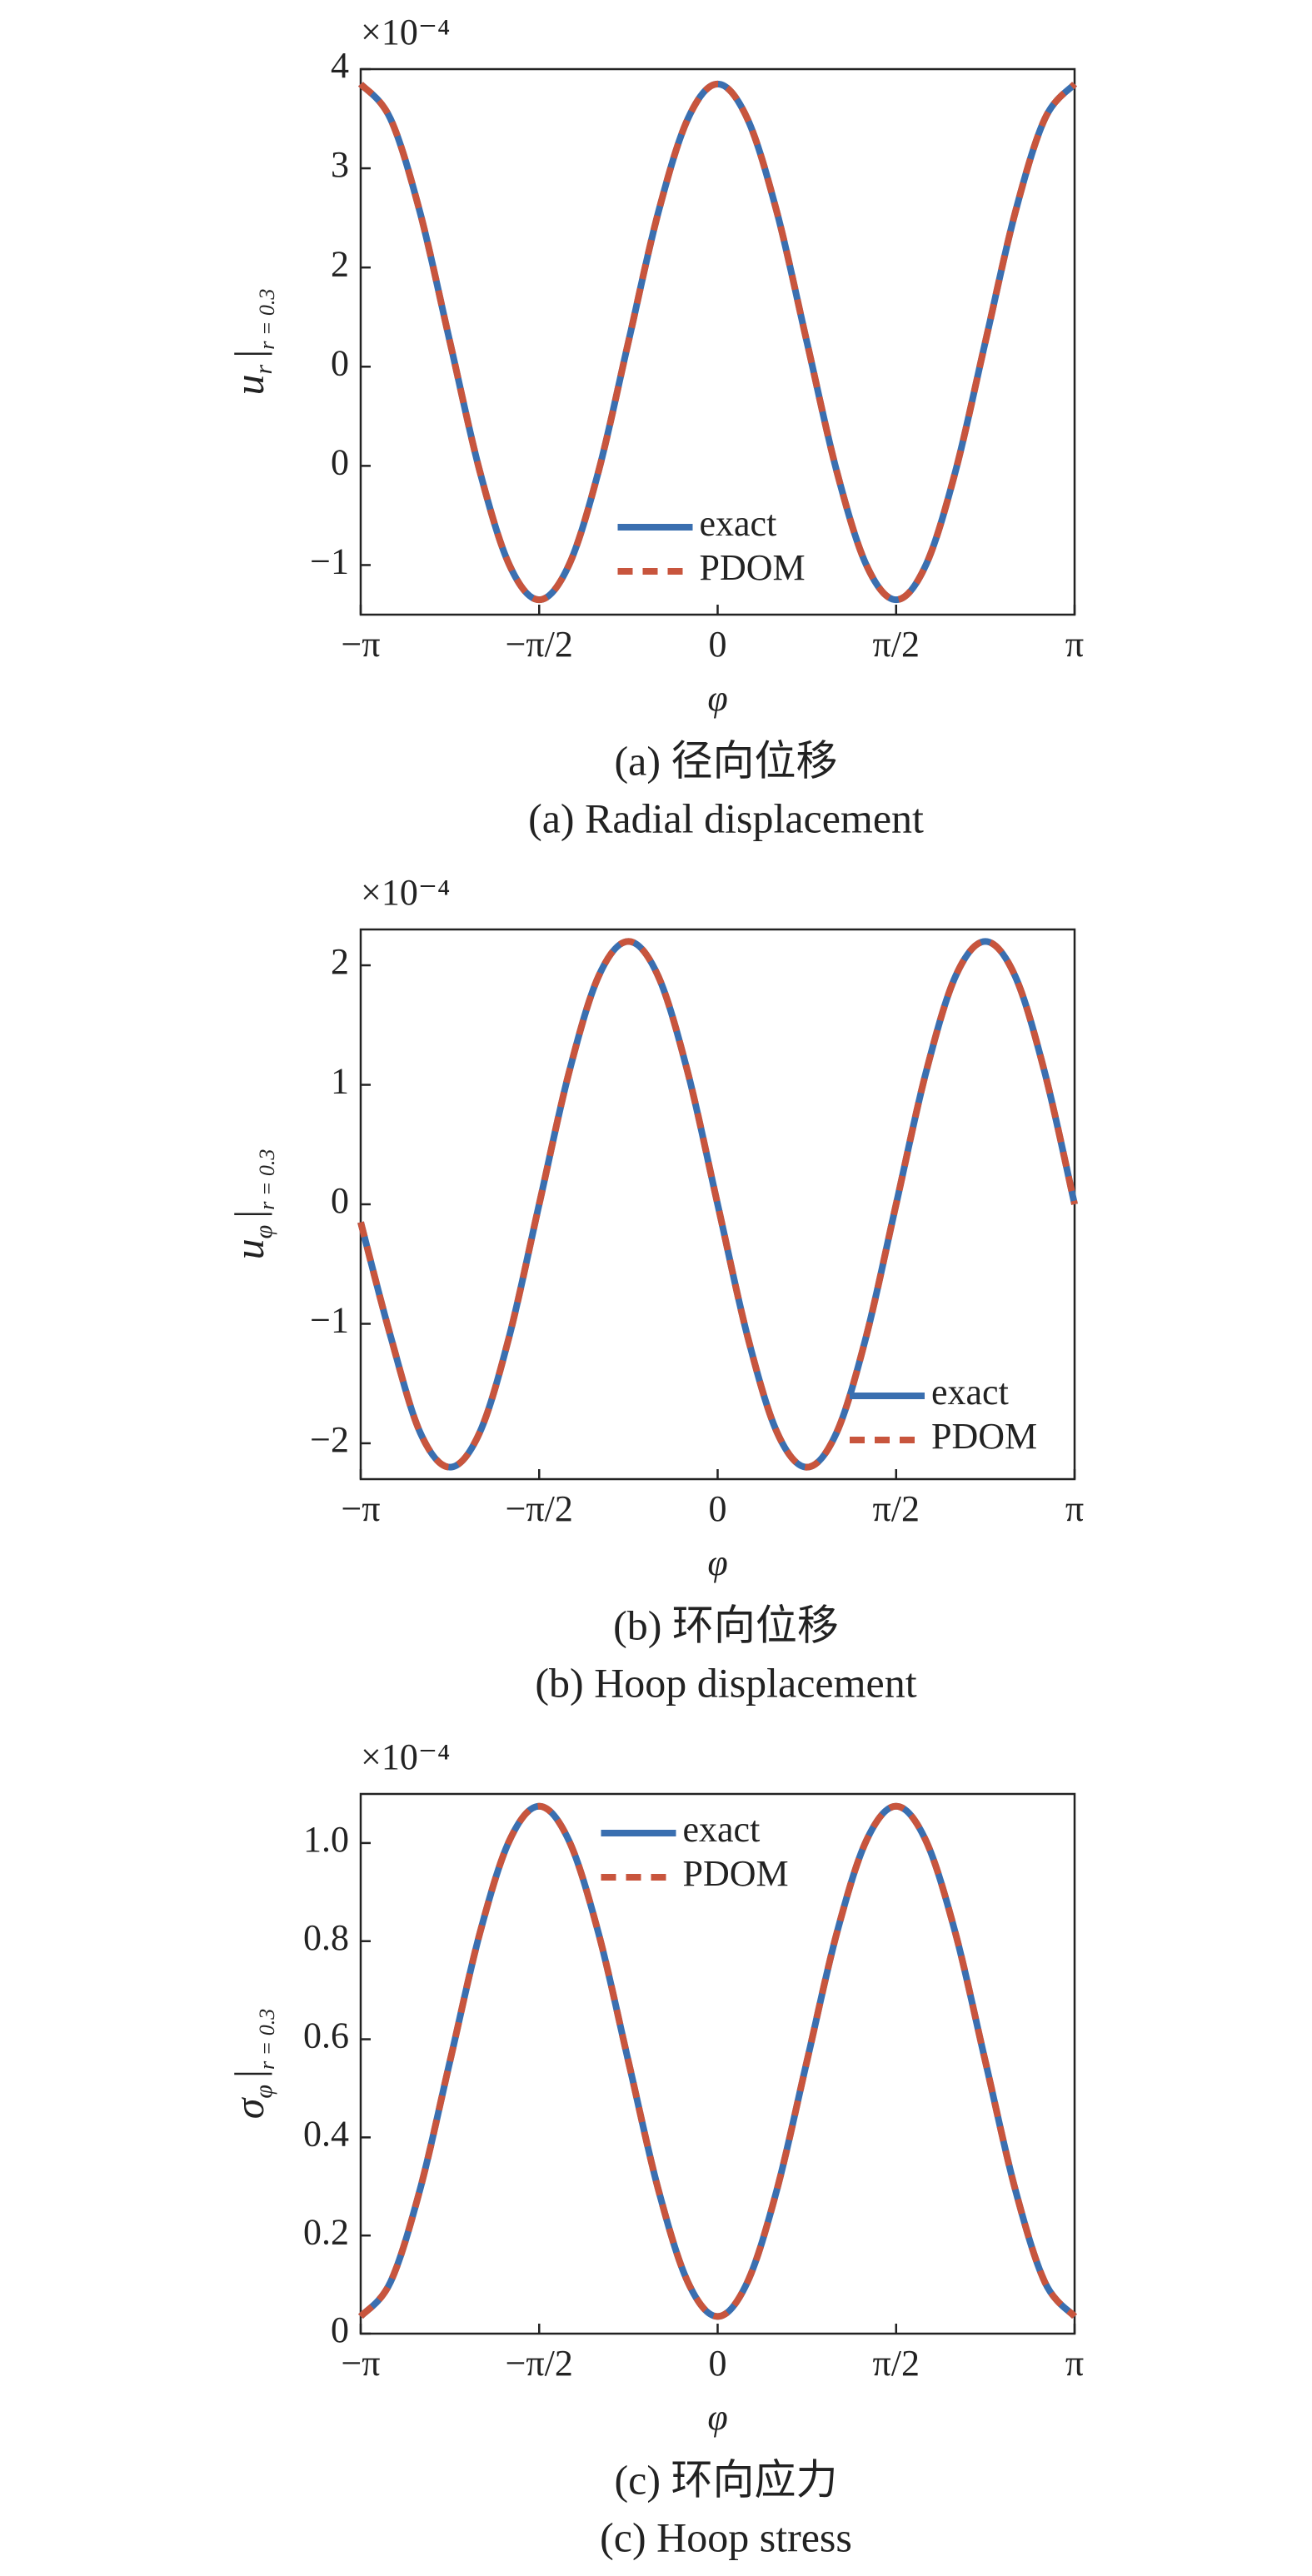 The height and width of the screenshot is (2576, 1312). What do you see at coordinates (726, 760) in the screenshot?
I see `caption-zh: (a) 径向位移` at bounding box center [726, 760].